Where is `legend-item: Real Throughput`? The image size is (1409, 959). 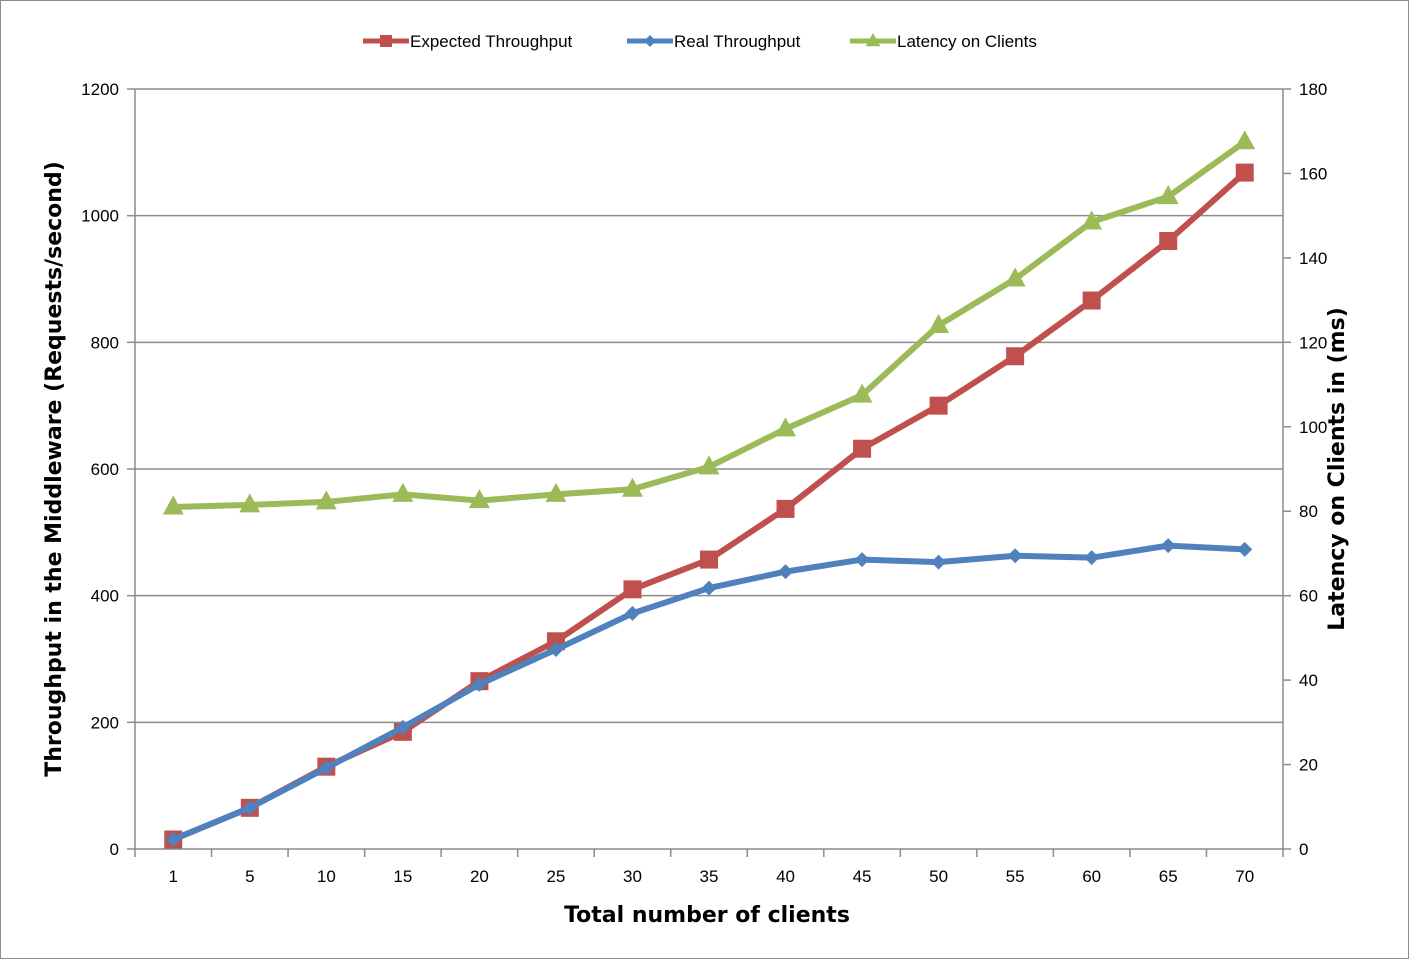 legend-item: Real Throughput is located at coordinates (714, 41).